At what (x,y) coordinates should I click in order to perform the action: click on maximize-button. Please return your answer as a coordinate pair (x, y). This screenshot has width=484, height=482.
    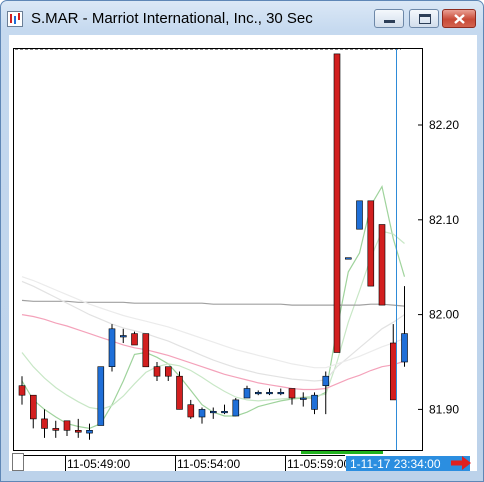
    Looking at the image, I should click on (424, 18).